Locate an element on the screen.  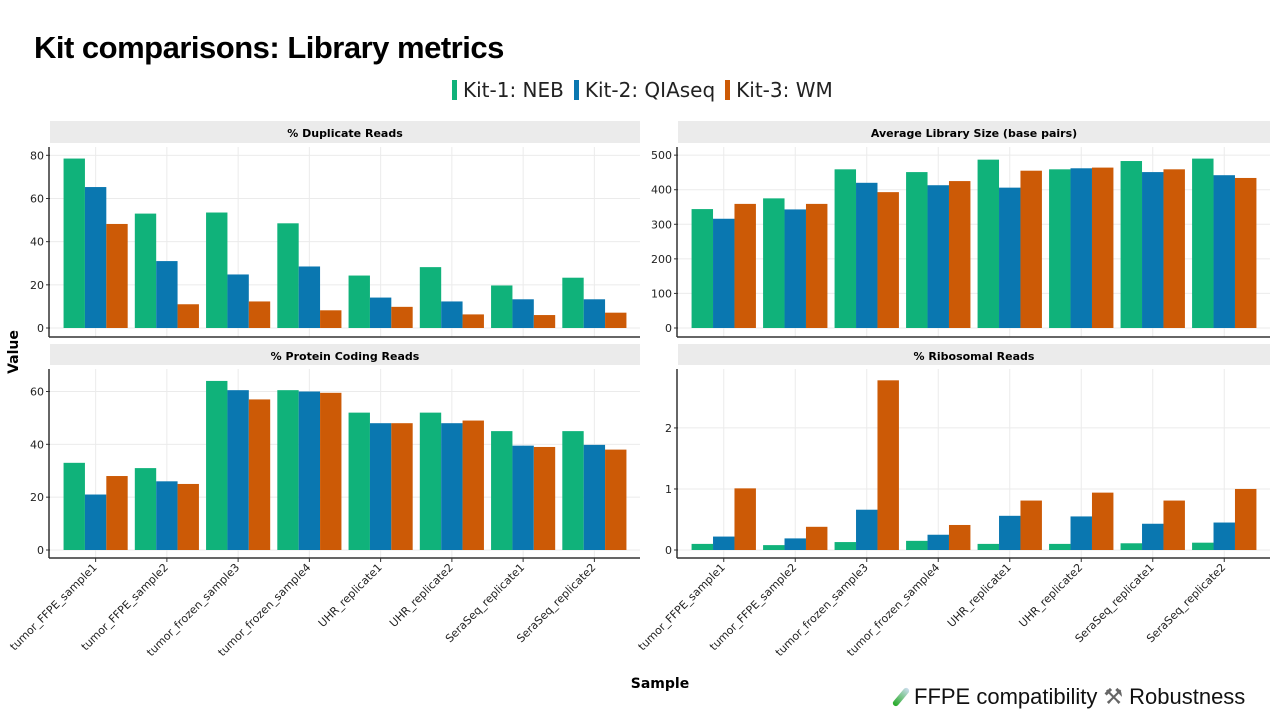
legend-item-kit1: Kit-1: NEB is located at coordinates (508, 90).